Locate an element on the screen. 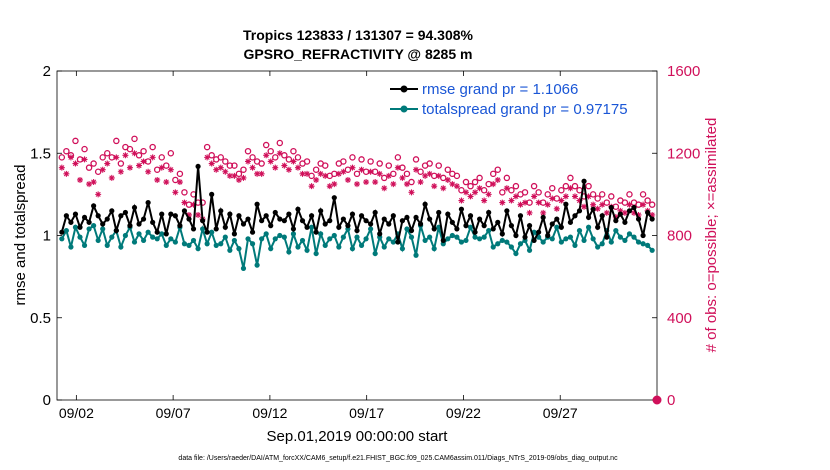  legend-box is located at coordinates (520, 98).